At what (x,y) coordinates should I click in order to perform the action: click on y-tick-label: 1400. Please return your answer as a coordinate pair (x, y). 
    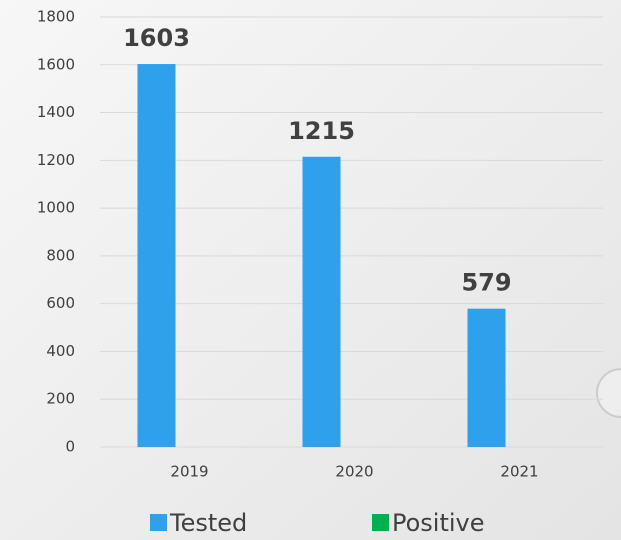
    Looking at the image, I should click on (56, 112).